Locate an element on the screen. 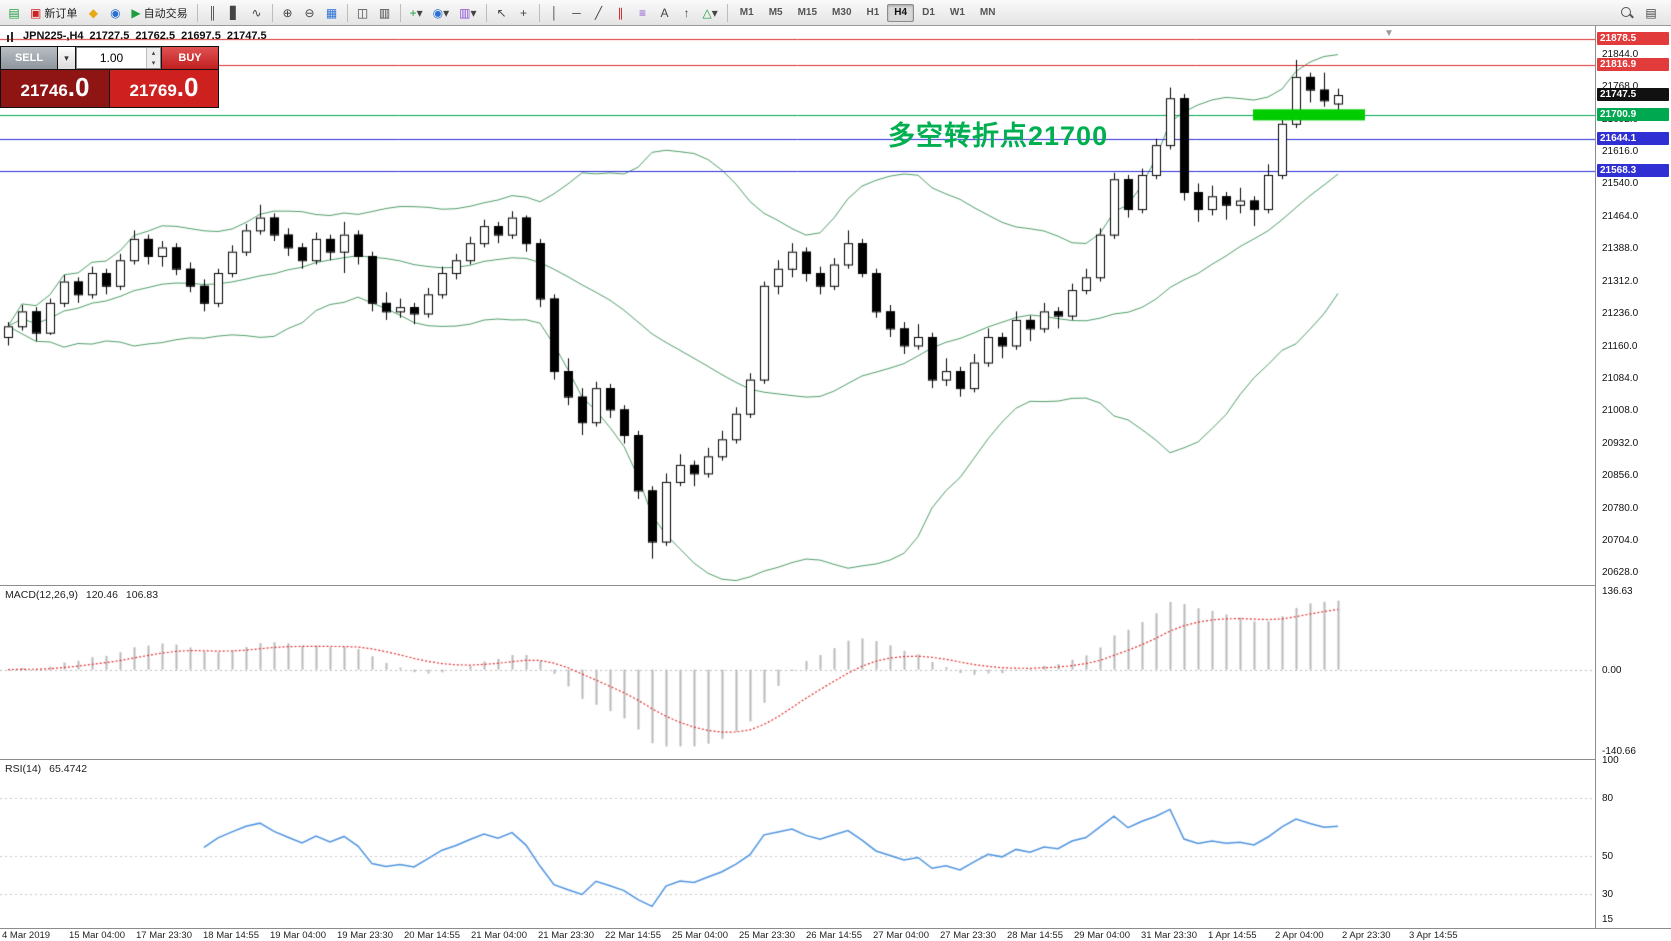  arrows-tool-button: ↑ is located at coordinates (687, 13).